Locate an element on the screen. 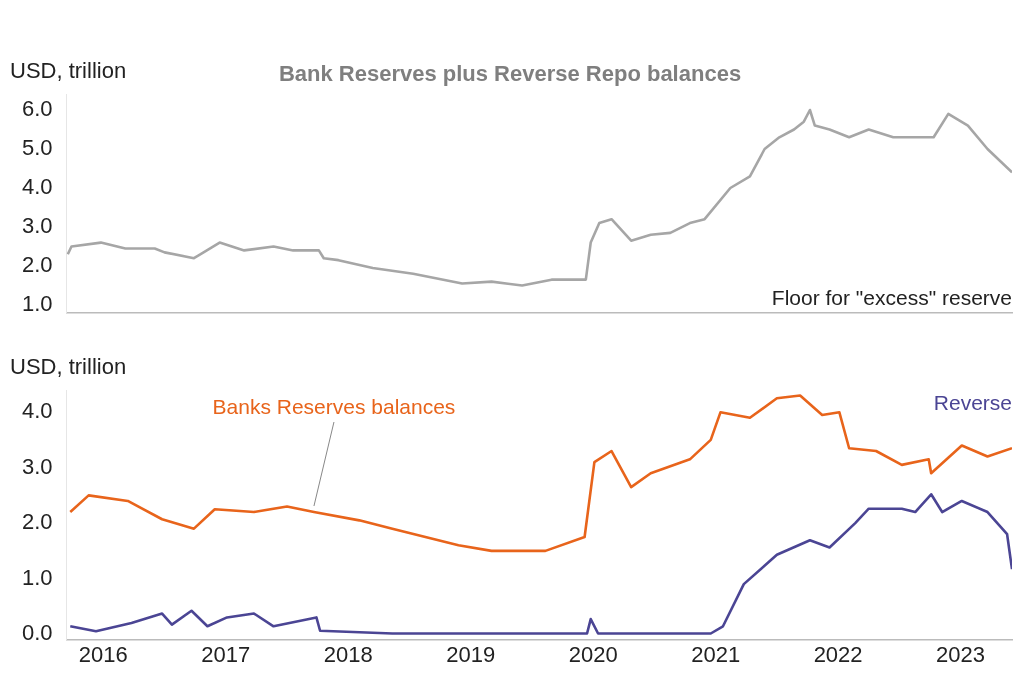 Image resolution: width=1024 pixels, height=680 pixels. x-tick-label: 2020 is located at coordinates (593, 654).